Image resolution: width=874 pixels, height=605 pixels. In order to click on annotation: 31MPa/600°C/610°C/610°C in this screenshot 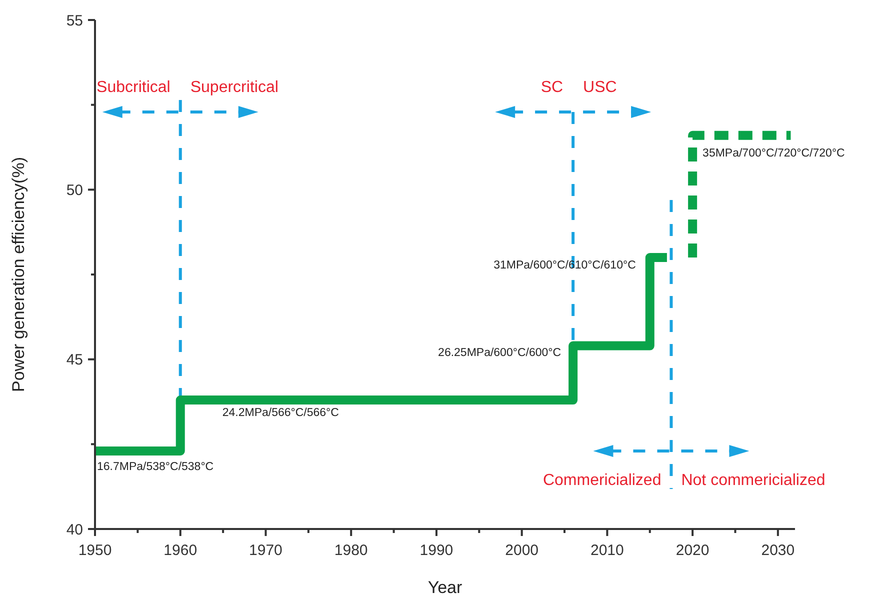, I will do `click(565, 266)`.